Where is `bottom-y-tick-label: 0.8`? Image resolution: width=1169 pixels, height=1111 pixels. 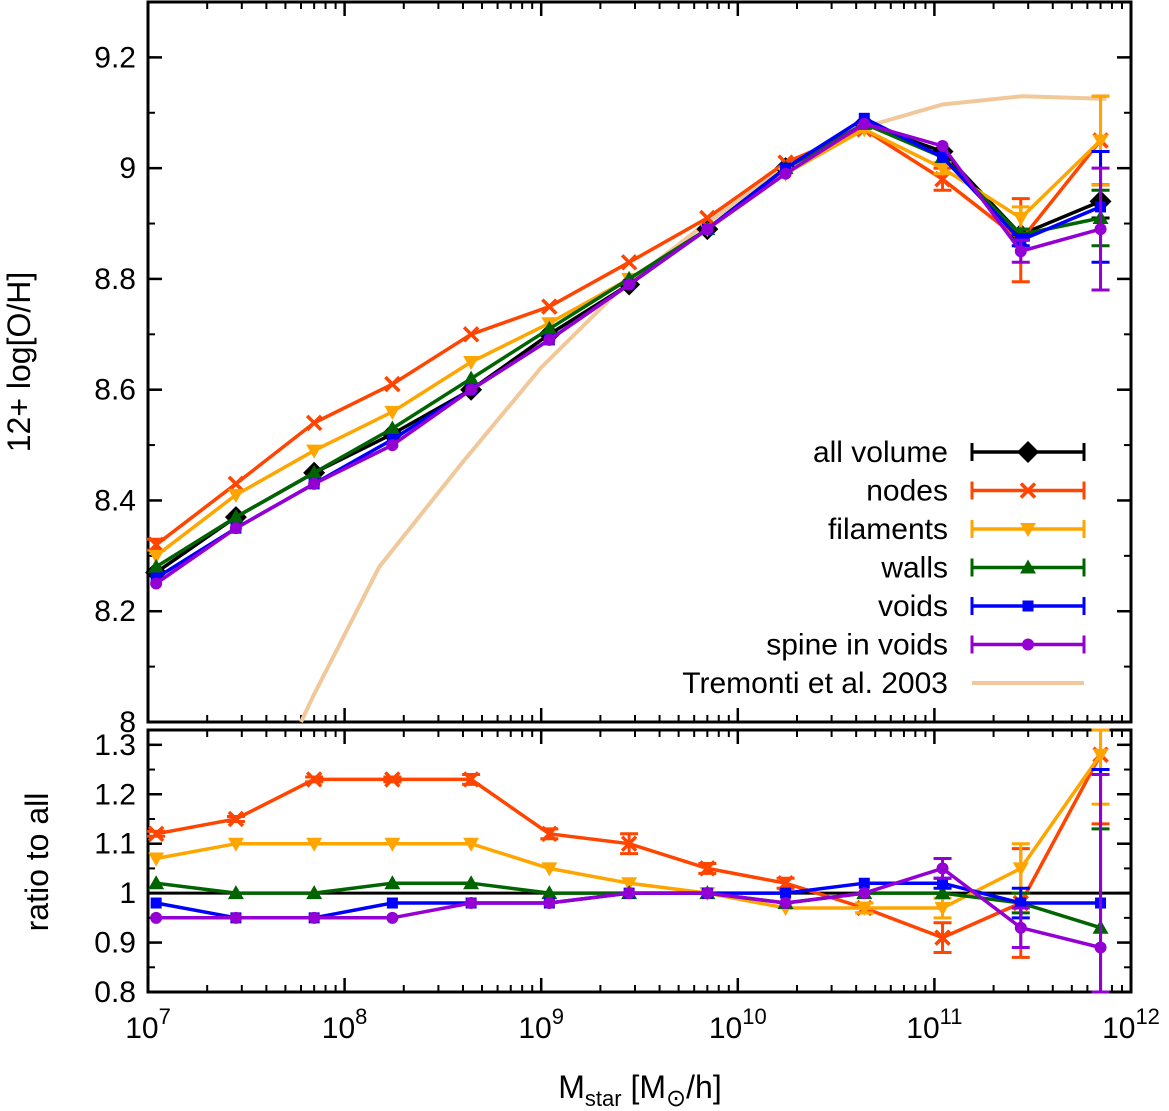
bottom-y-tick-label: 0.8 is located at coordinates (115, 992).